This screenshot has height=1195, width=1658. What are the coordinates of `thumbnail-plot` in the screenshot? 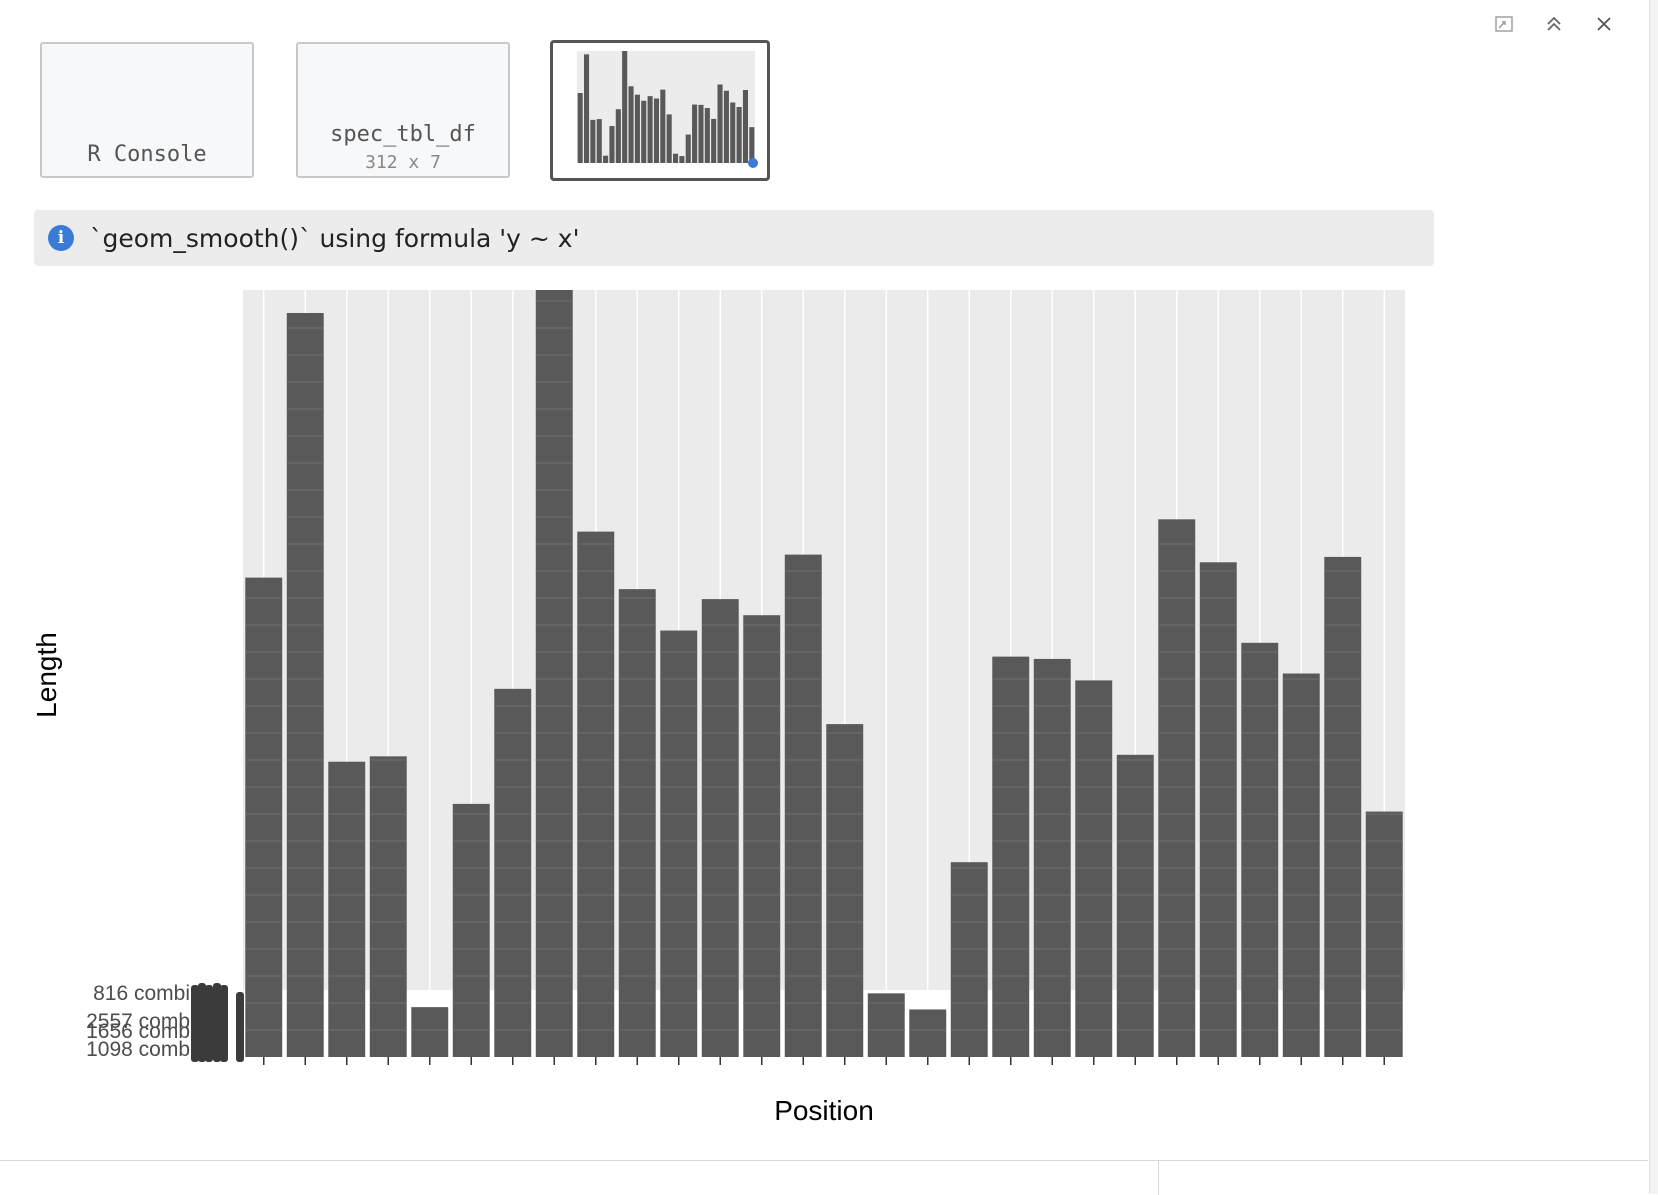 It's located at (660, 110).